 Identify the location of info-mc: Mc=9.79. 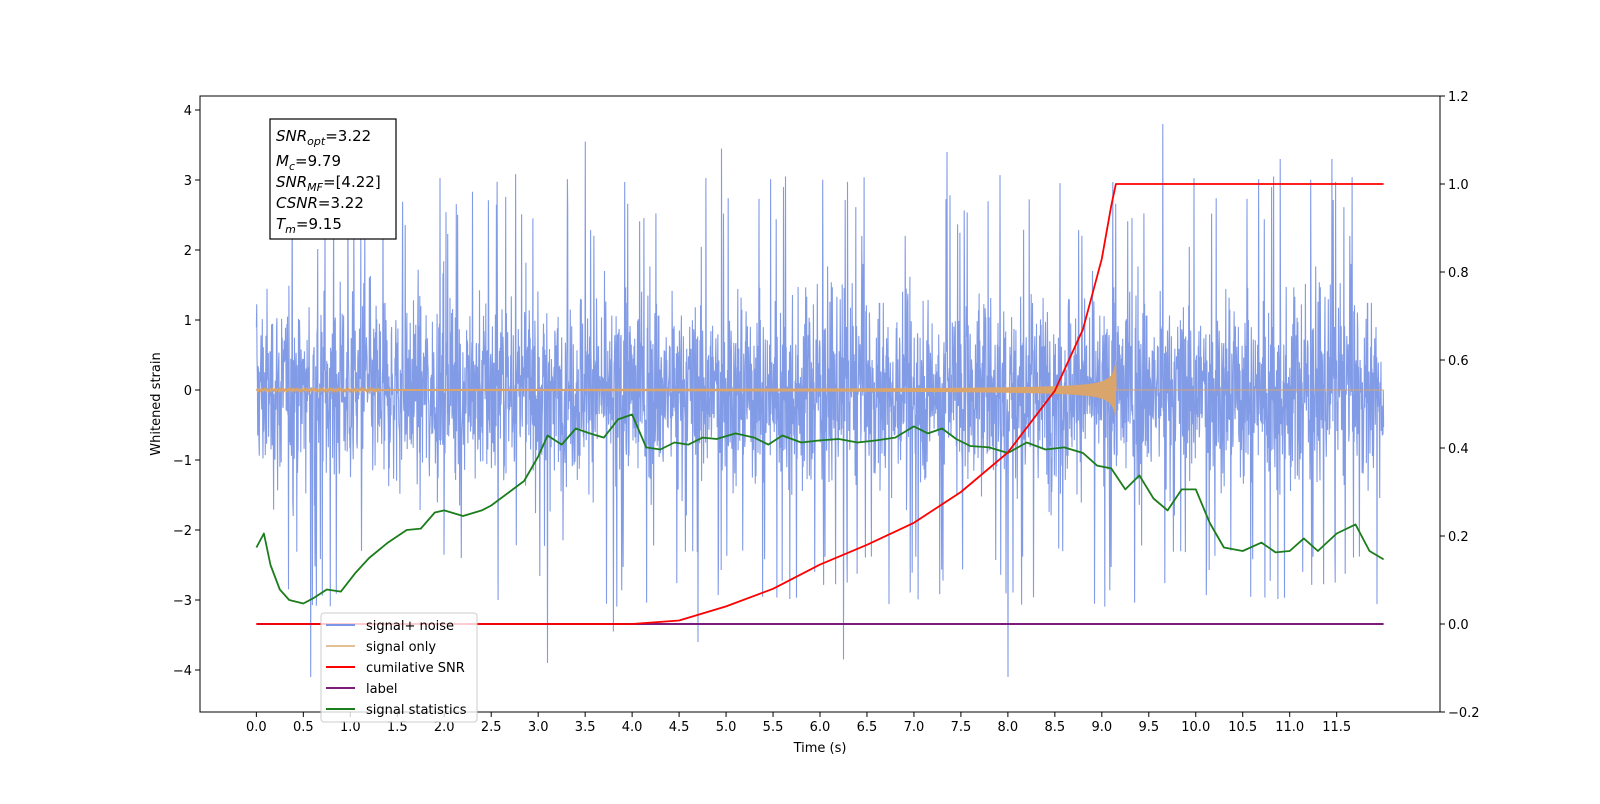
(308, 162).